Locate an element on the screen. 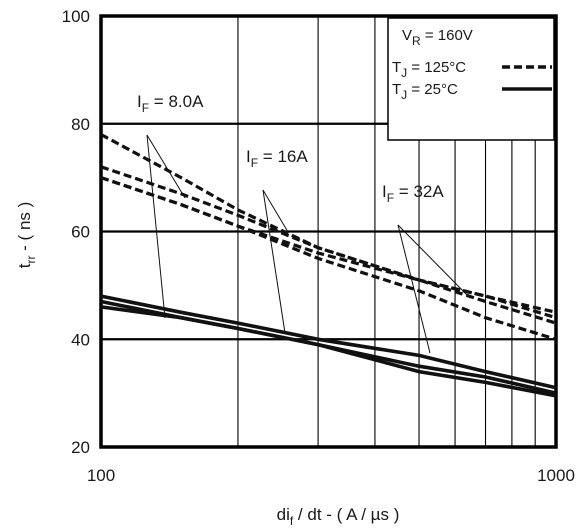 This screenshot has height=529, width=582. annotation-2-sub: F is located at coordinates (254, 163).